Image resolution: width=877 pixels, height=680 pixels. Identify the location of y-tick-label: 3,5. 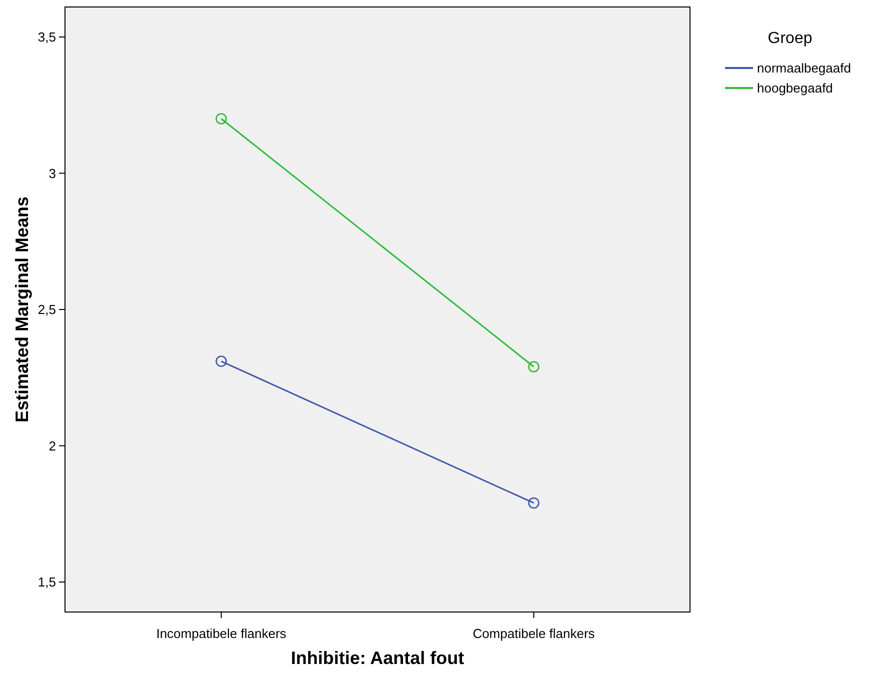
(47, 37).